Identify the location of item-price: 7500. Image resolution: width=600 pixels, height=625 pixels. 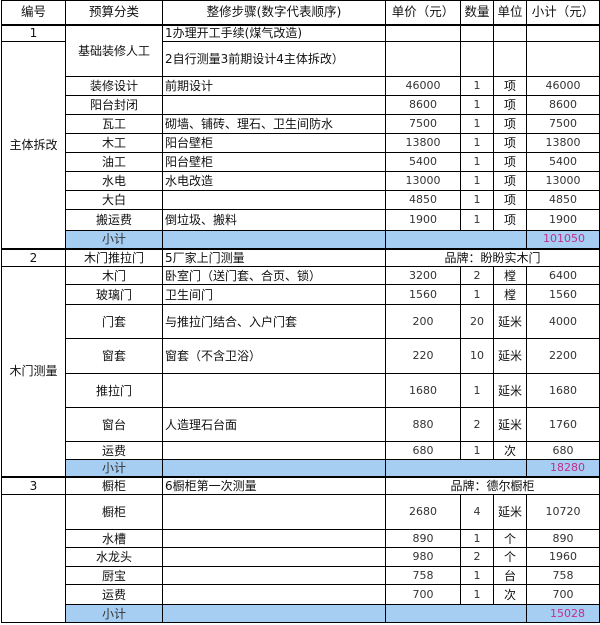
(423, 124).